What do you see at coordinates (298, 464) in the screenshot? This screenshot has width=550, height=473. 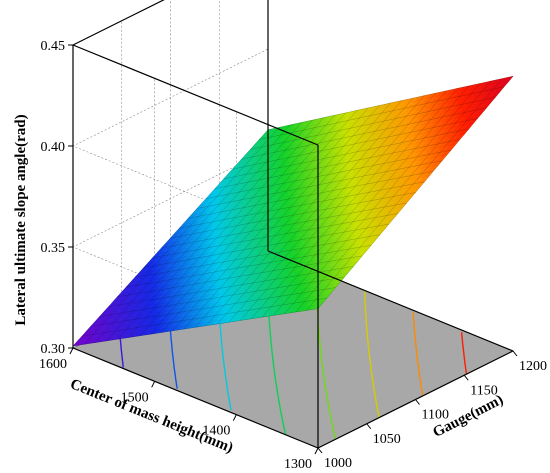 I see `y-tick-label: 1300` at bounding box center [298, 464].